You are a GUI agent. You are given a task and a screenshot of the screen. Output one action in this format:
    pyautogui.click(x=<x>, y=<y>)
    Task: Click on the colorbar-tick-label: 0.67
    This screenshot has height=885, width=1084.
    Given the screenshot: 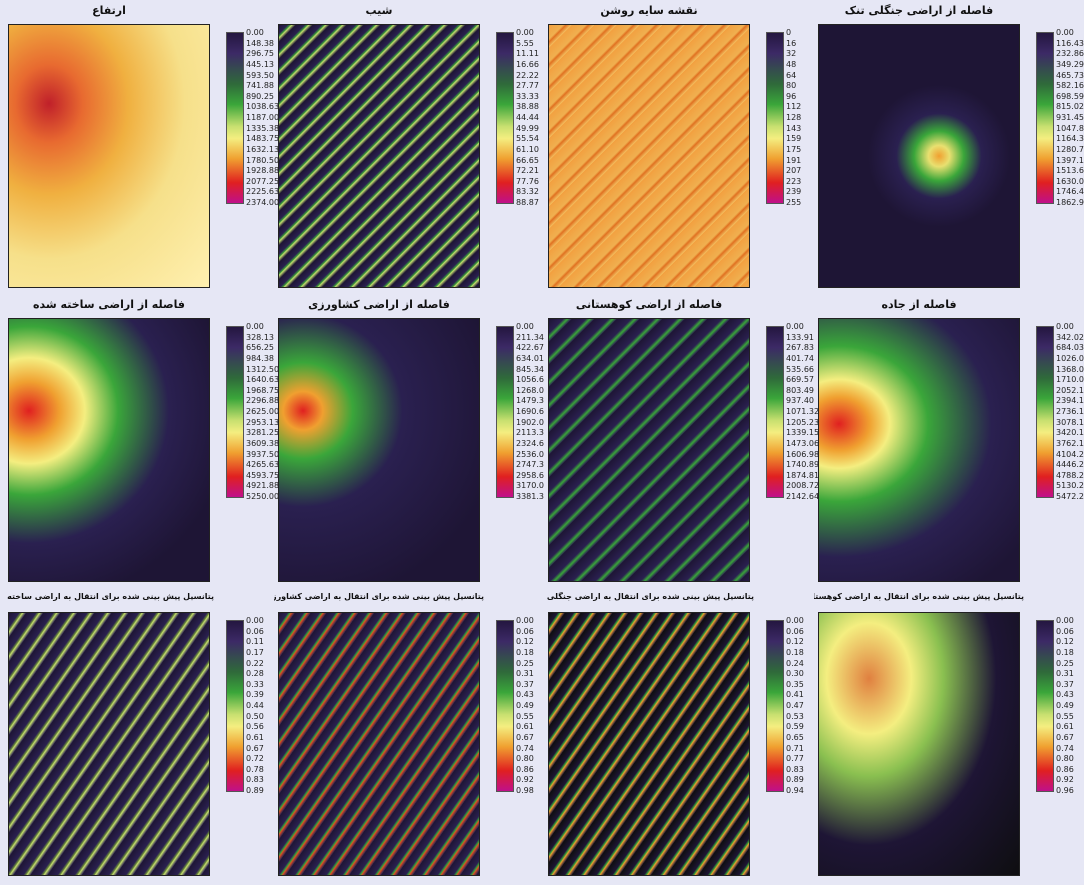 What is the action you would take?
    pyautogui.click(x=255, y=748)
    